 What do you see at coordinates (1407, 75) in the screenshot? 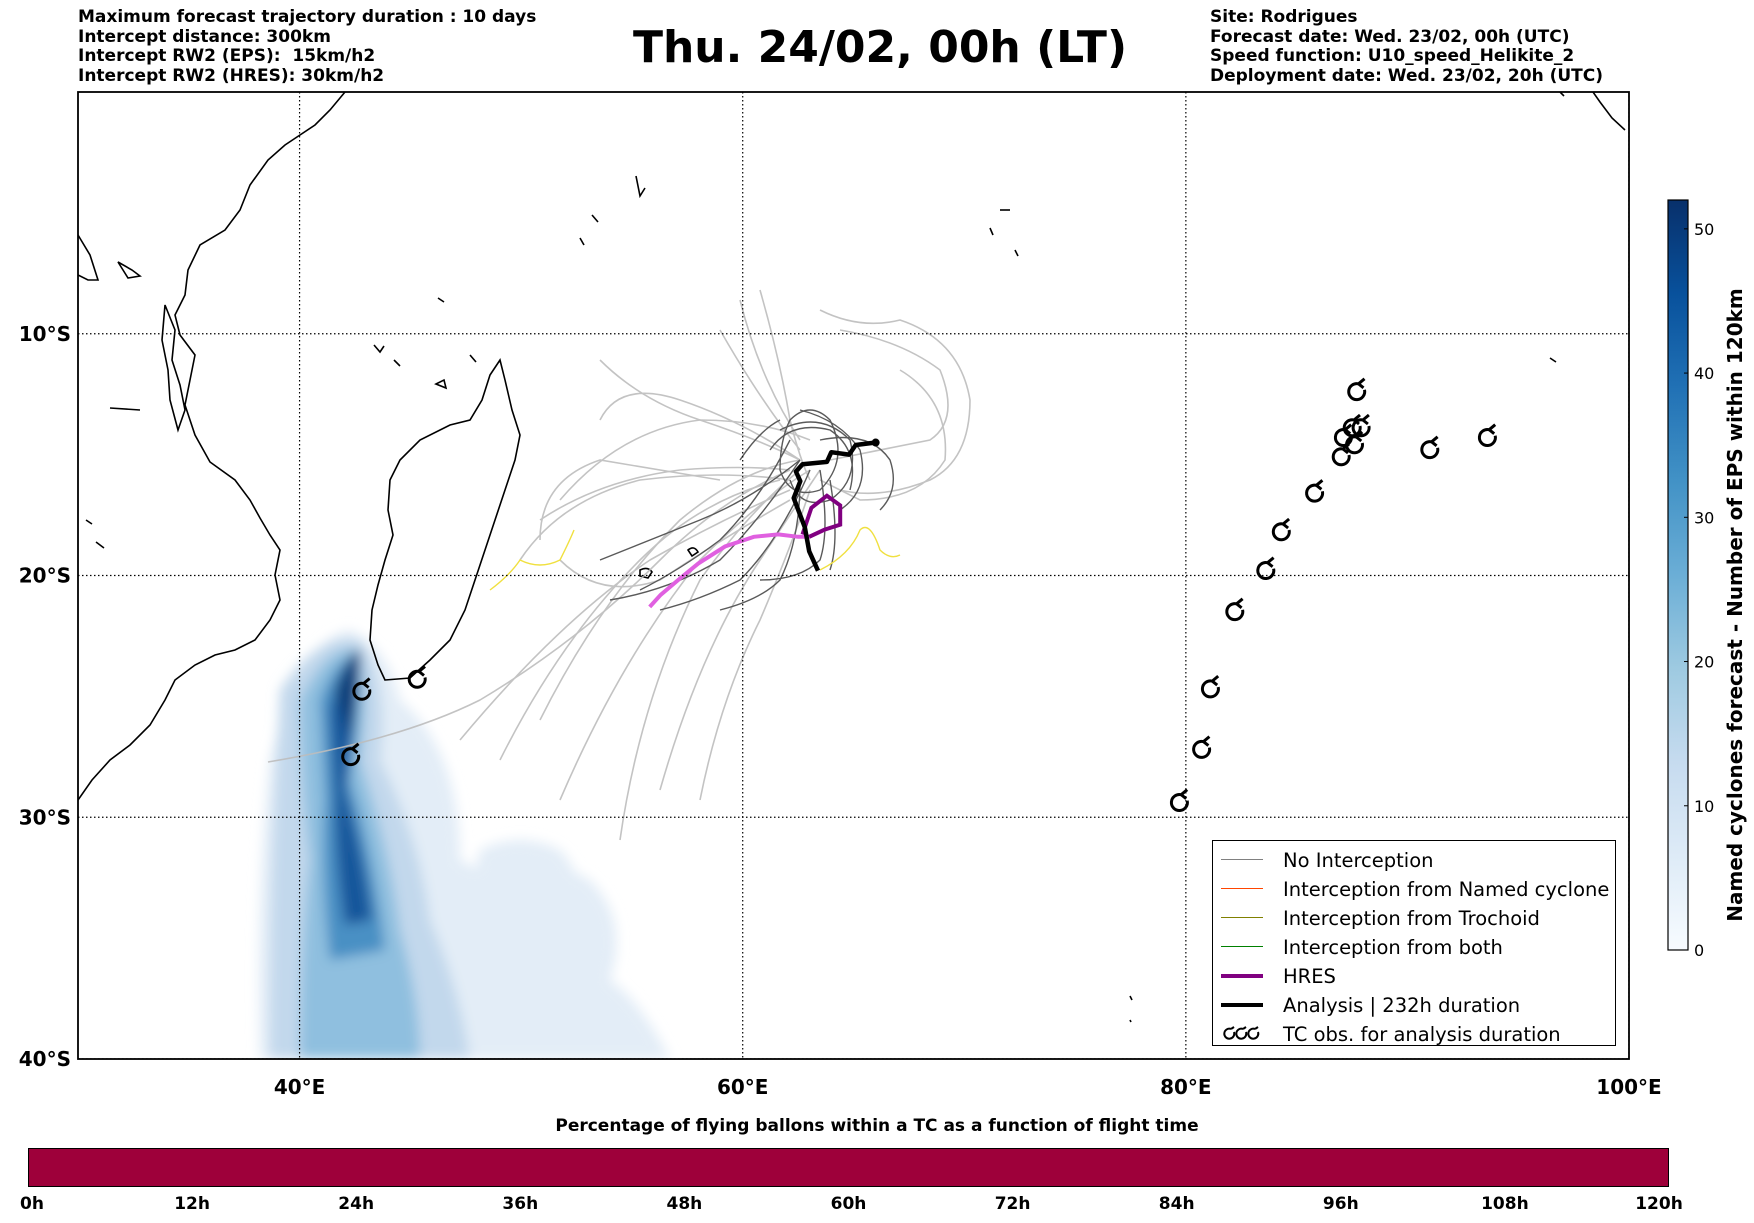
I see `deployment-date-text: Deployment date: Wed. 23/02, 20h (UTC)` at bounding box center [1407, 75].